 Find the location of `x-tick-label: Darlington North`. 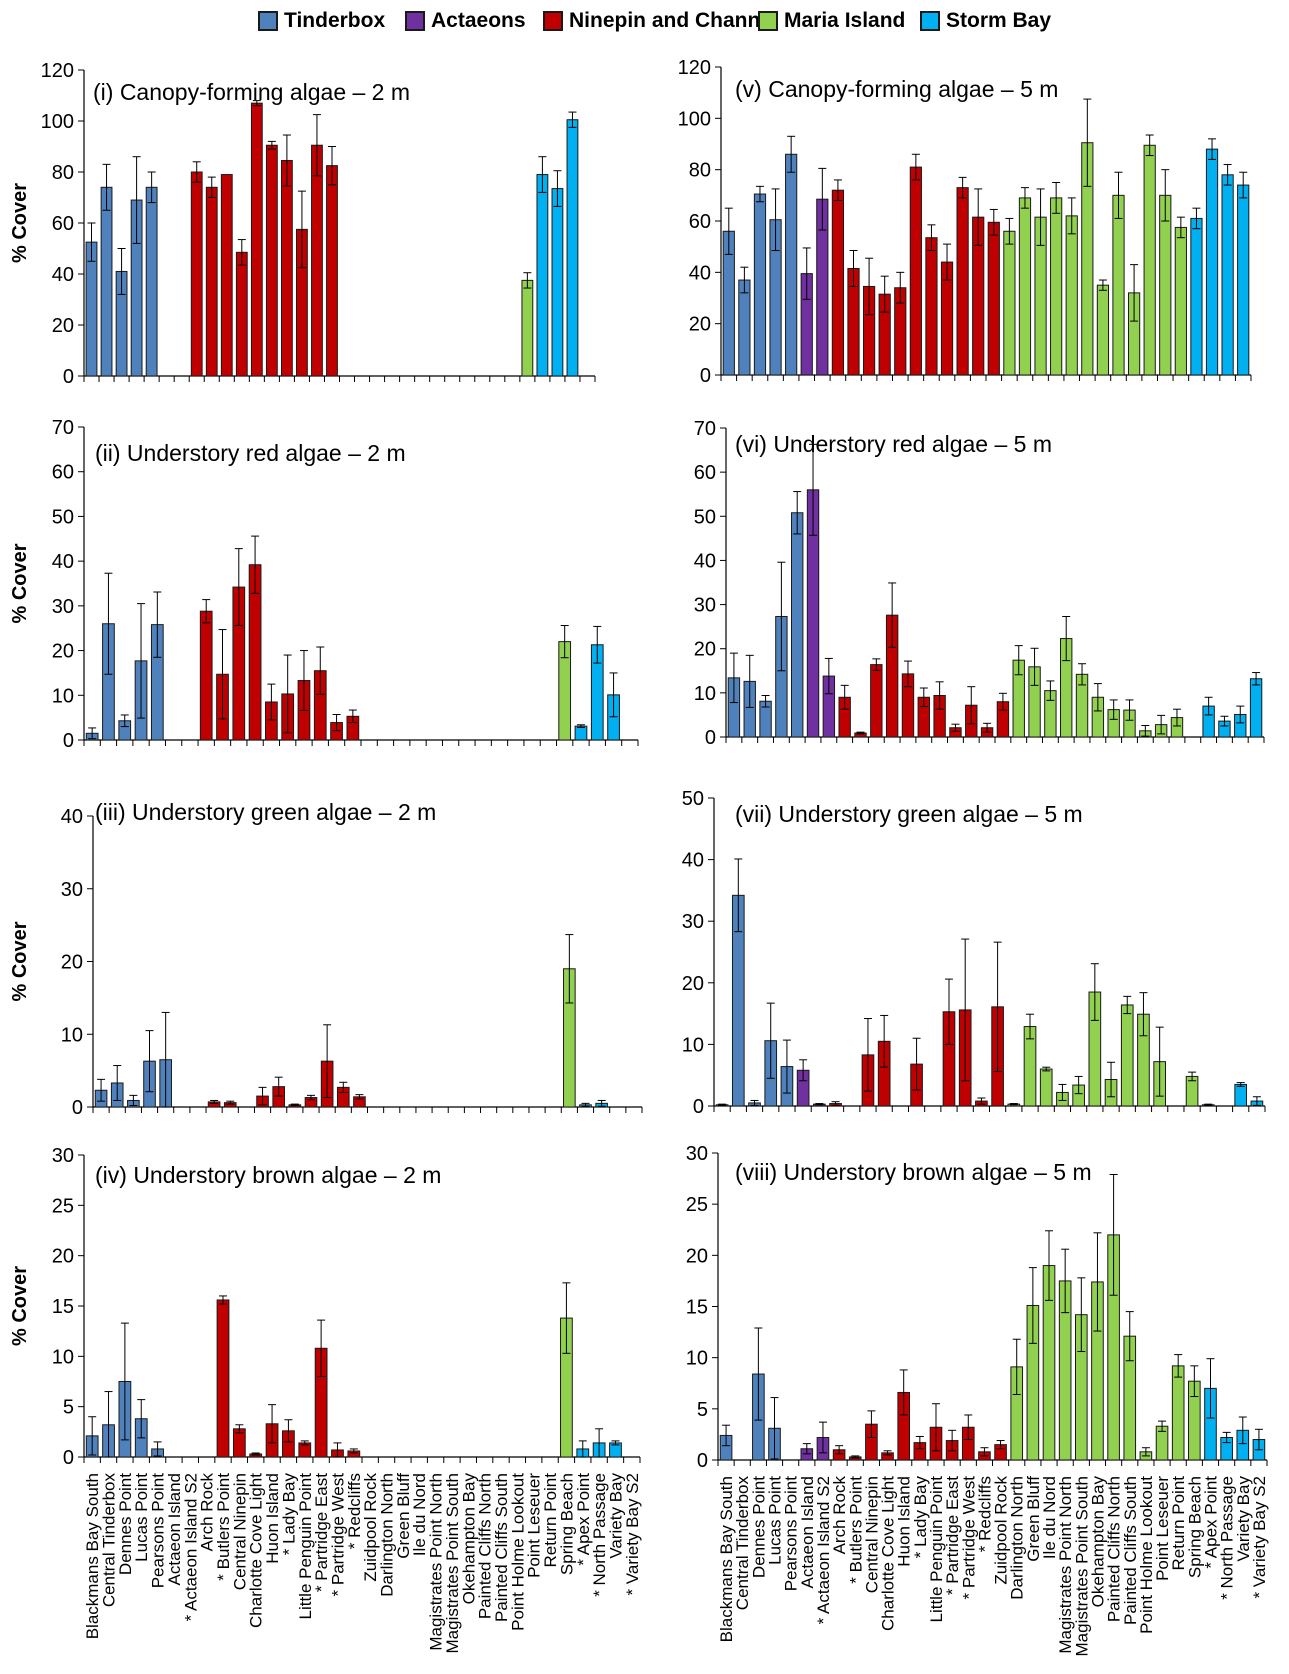

x-tick-label: Darlington North is located at coordinates (387, 1535).